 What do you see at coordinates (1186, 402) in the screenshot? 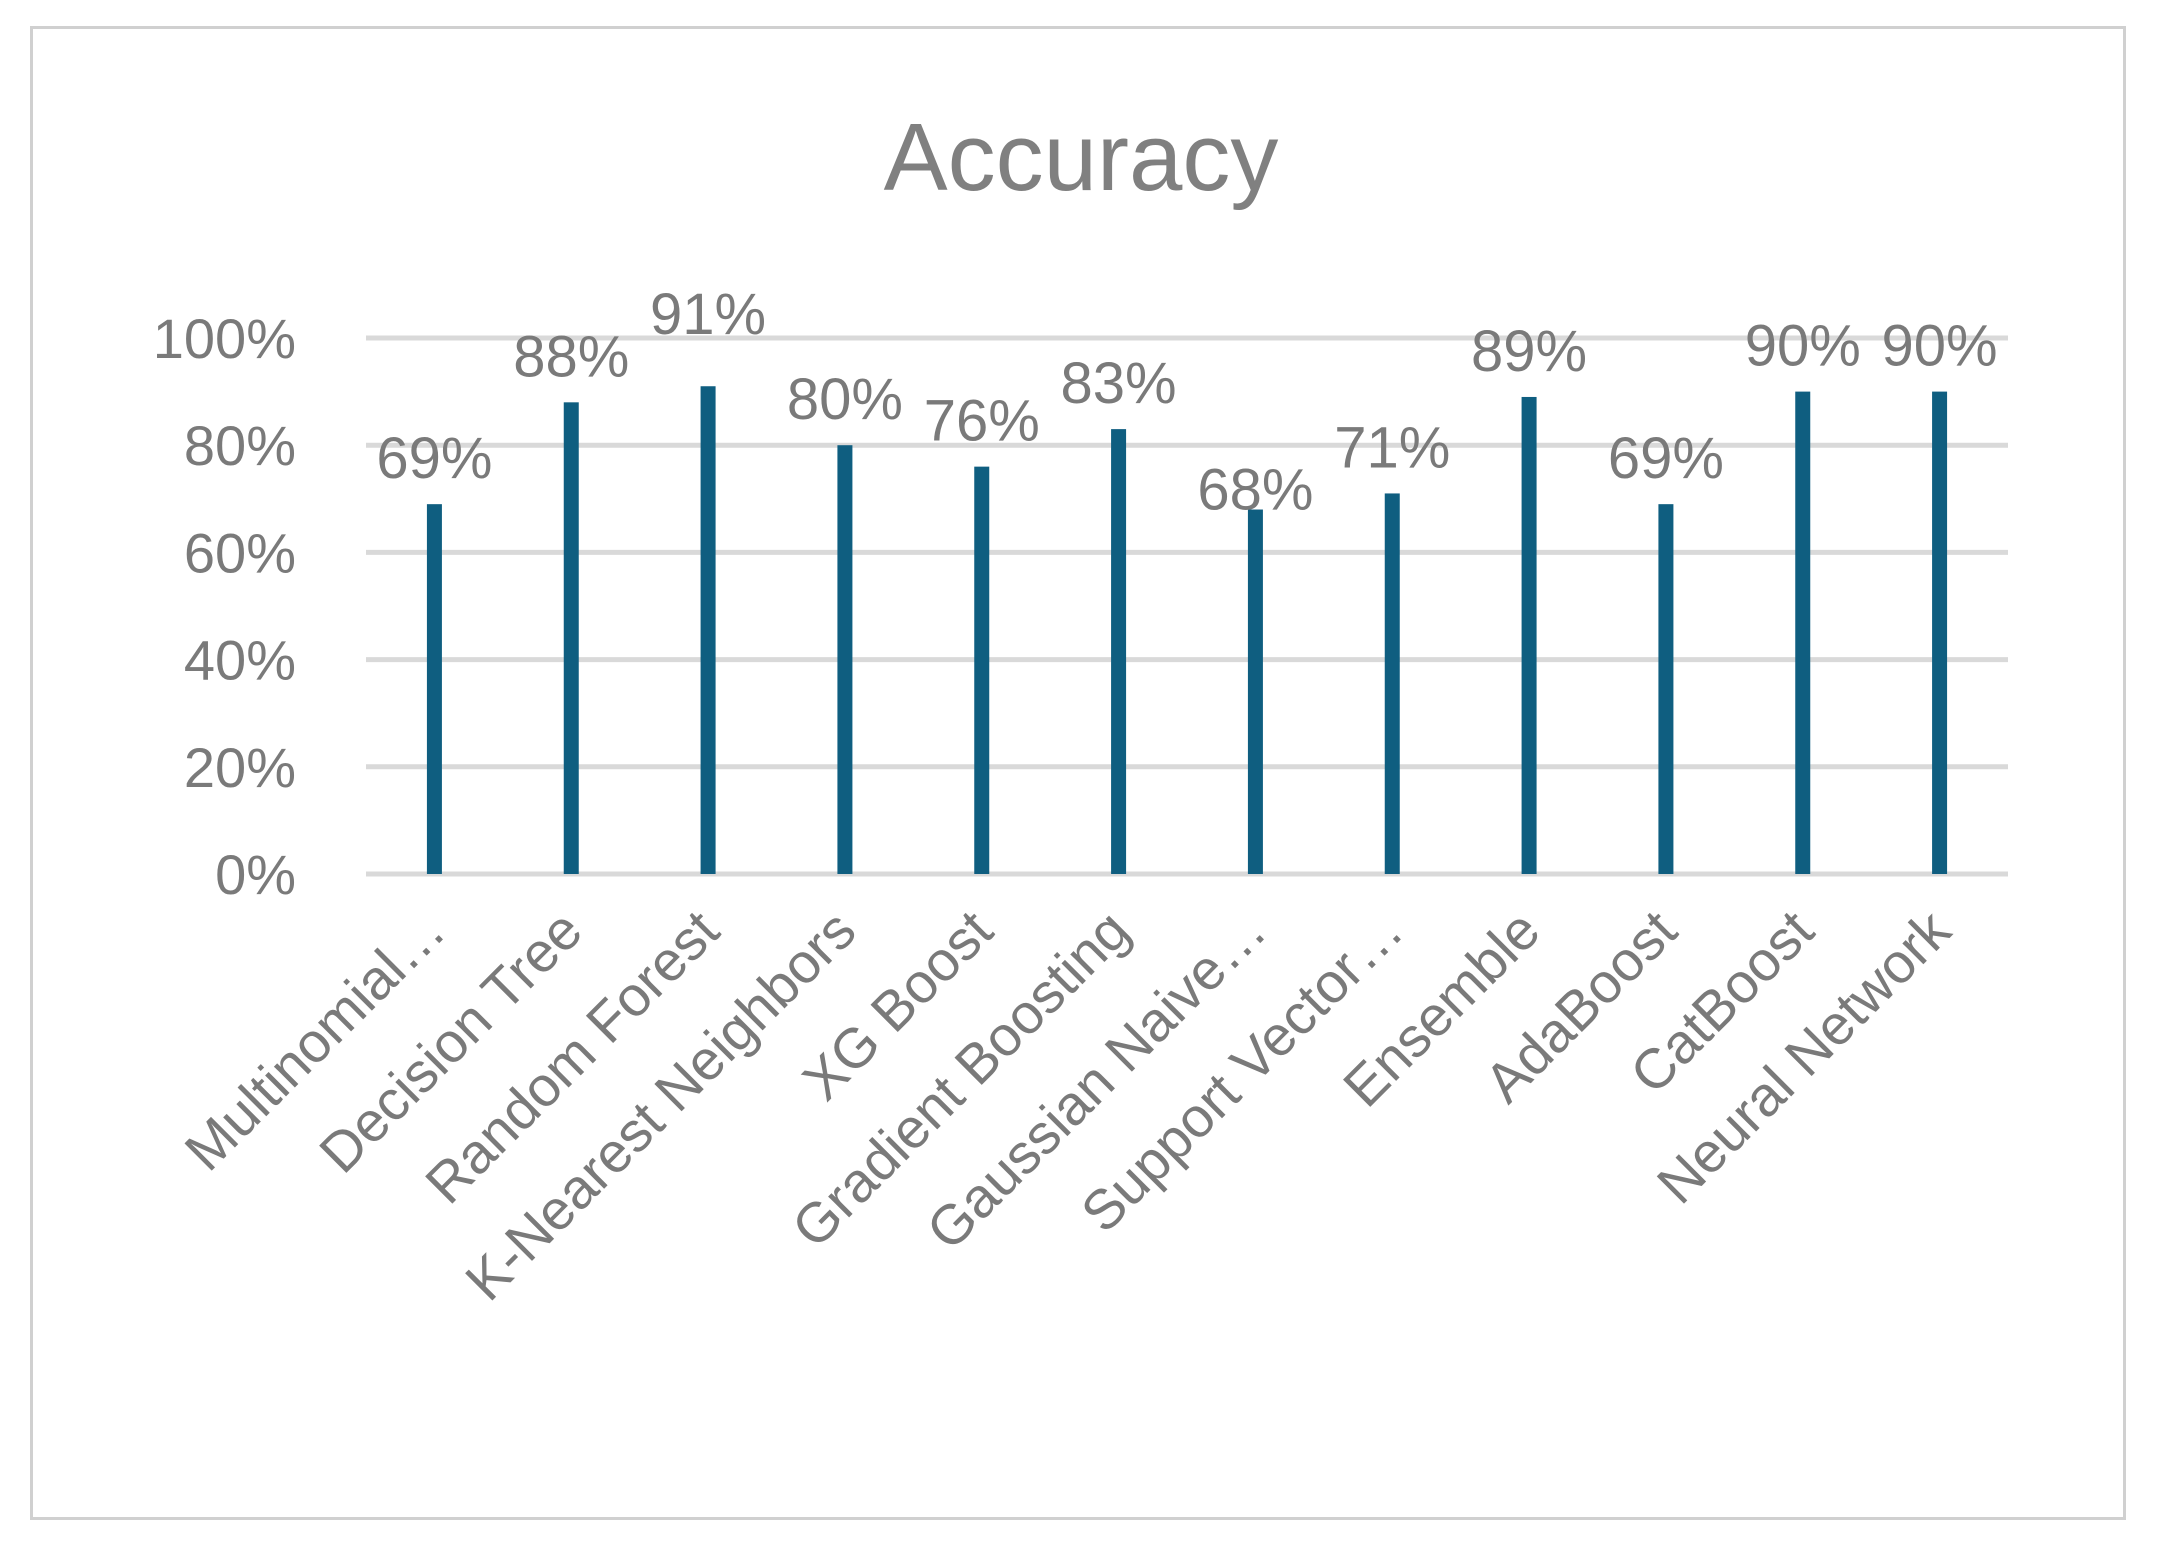
I see `data-labels: 69% 88% 91% 80% 76% 83% 68% 71% 89% 69% 90% 90%` at bounding box center [1186, 402].